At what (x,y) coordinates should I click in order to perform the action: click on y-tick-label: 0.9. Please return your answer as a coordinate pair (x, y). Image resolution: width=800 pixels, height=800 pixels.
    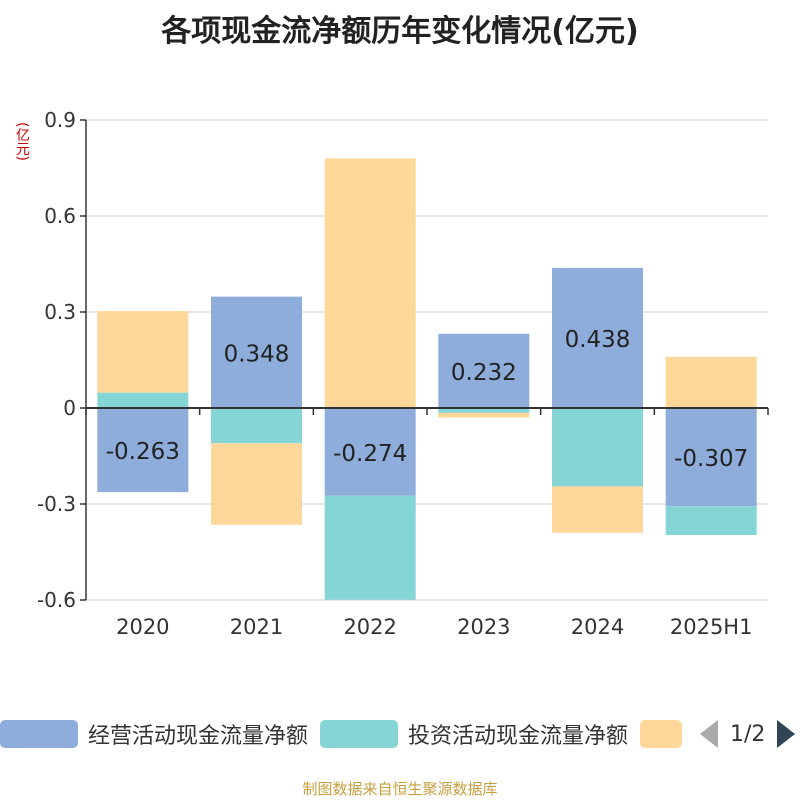
    Looking at the image, I should click on (60, 120).